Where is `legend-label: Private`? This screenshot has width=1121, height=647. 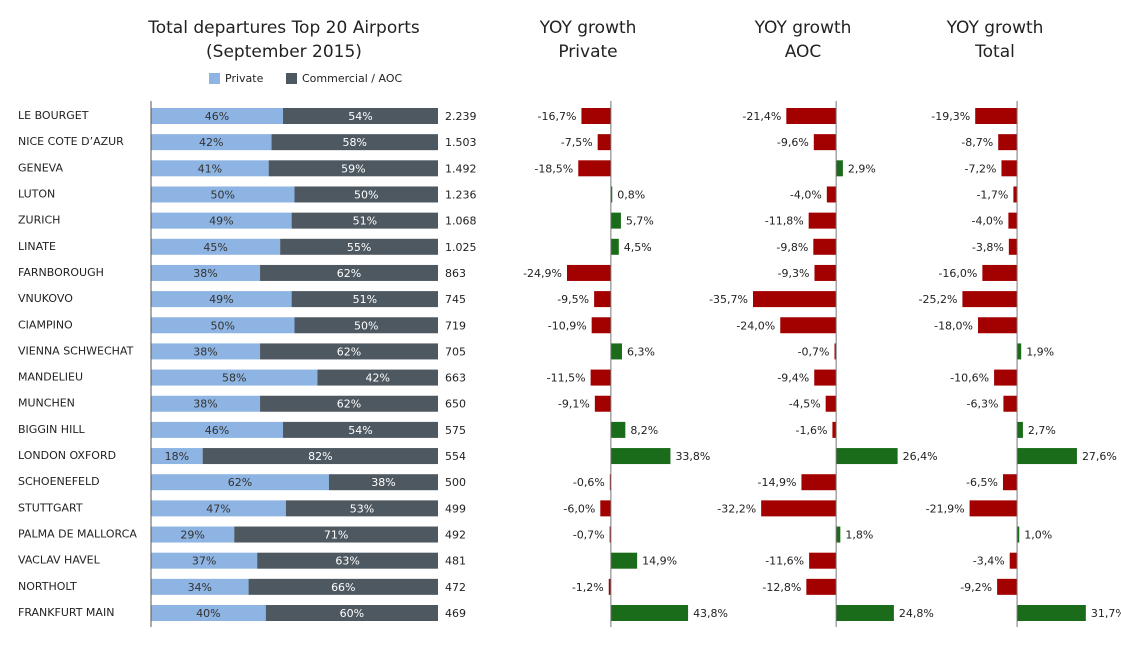 legend-label: Private is located at coordinates (244, 78).